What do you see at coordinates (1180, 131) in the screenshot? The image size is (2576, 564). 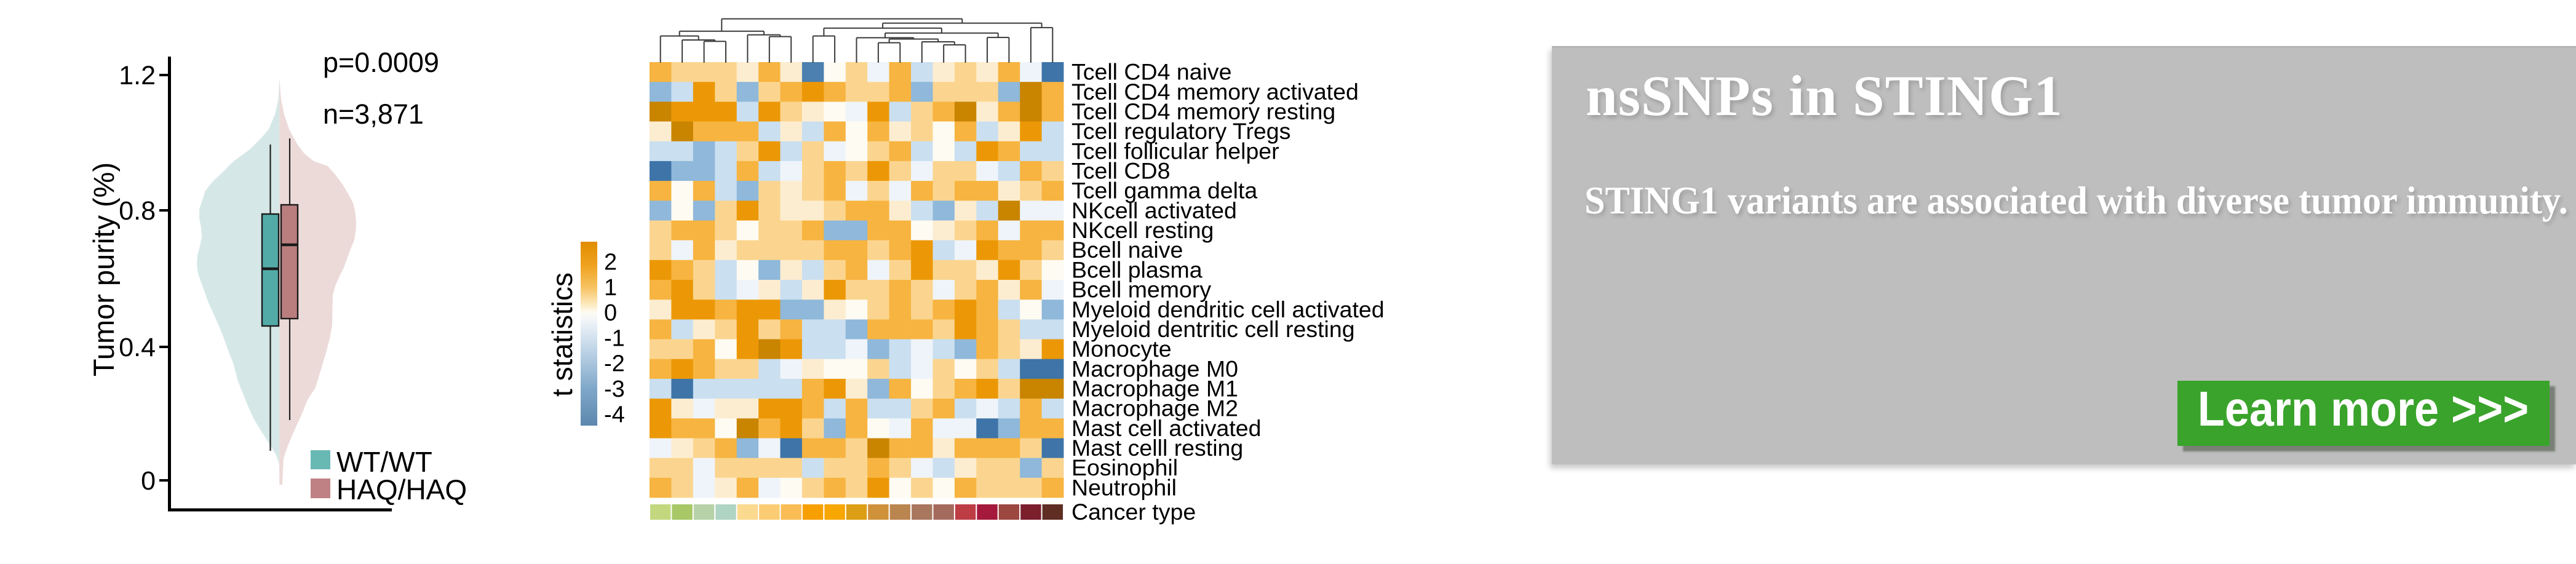 I see `svg-text: Tcell regulatory Tregs` at bounding box center [1180, 131].